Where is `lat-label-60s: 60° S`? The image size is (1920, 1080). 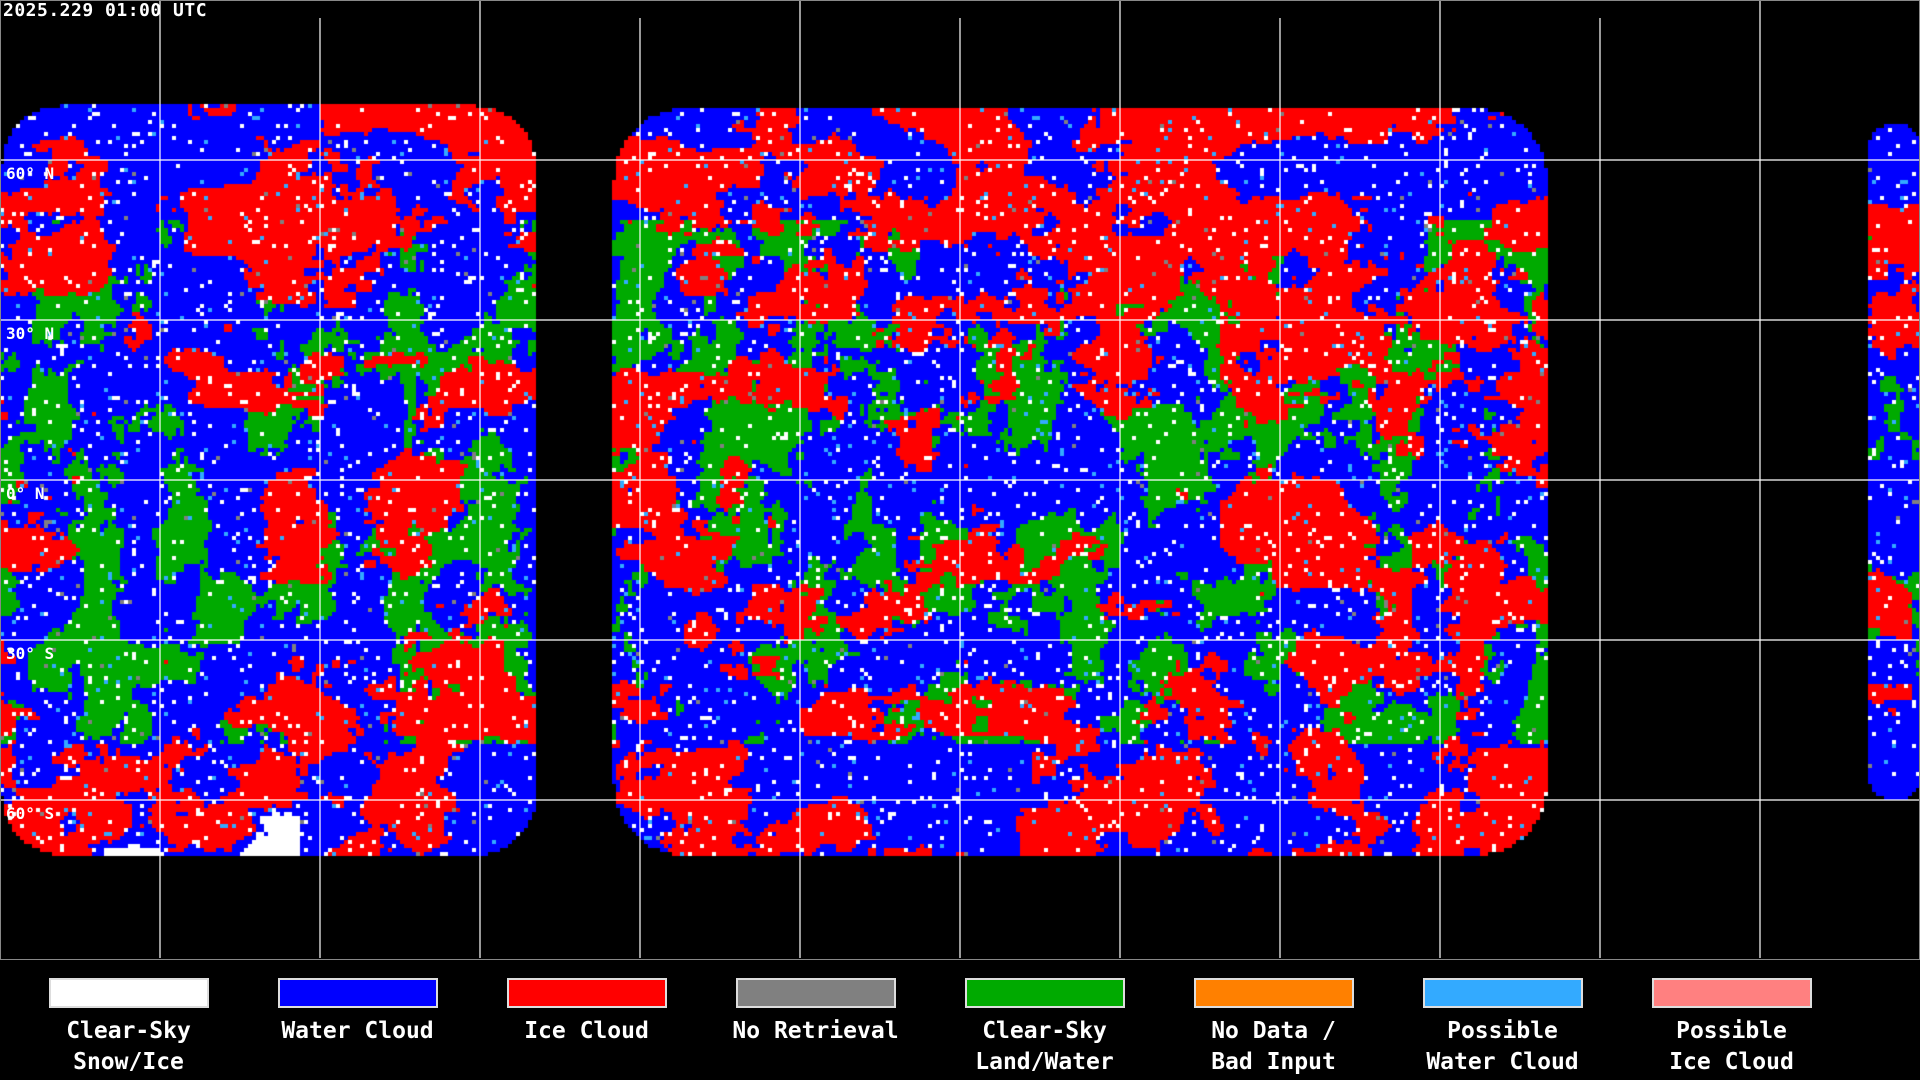
lat-label-60s: 60° S is located at coordinates (30, 813).